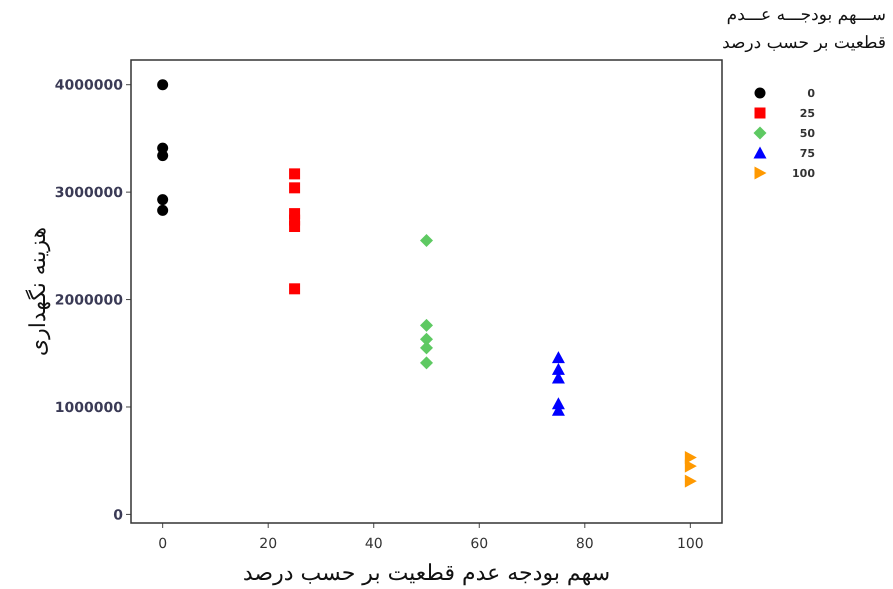 The width and height of the screenshot is (893, 589). What do you see at coordinates (118, 515) in the screenshot?
I see `y-tick-label: 0` at bounding box center [118, 515].